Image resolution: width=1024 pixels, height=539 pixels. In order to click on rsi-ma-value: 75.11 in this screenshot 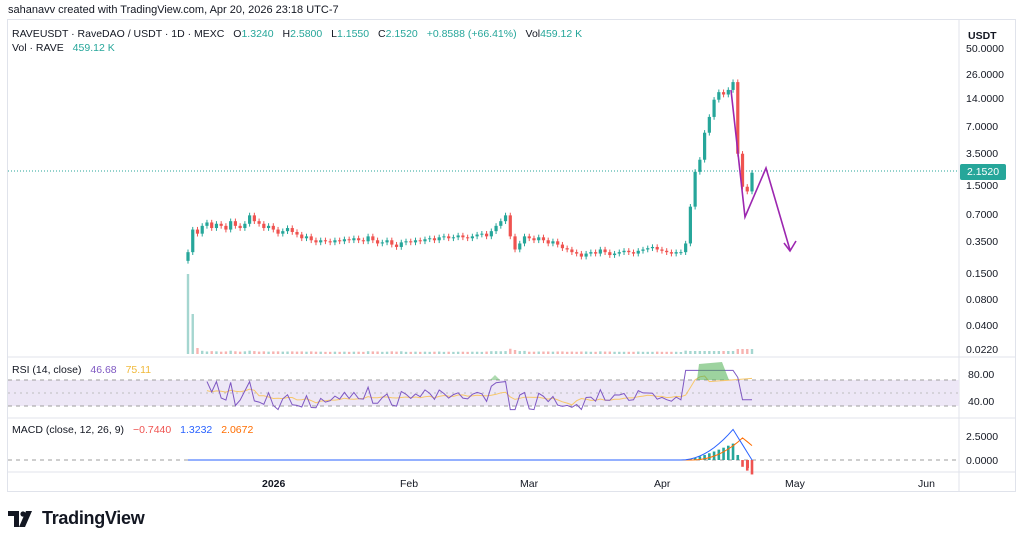, I will do `click(138, 370)`.